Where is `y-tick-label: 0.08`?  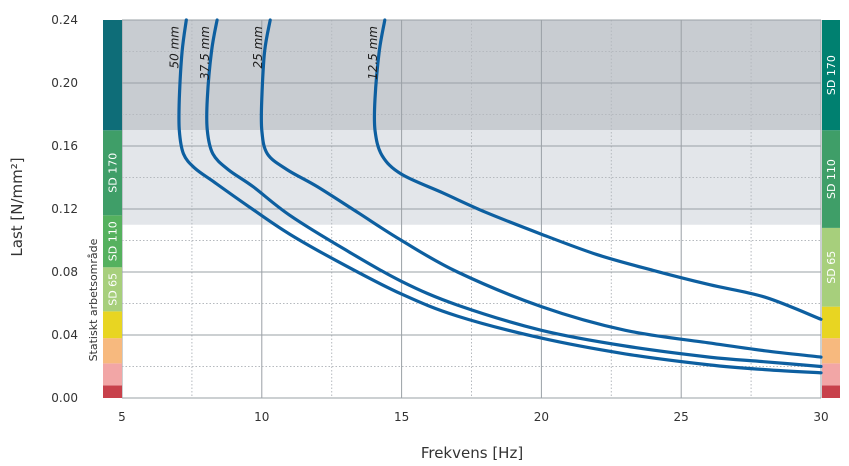 y-tick-label: 0.08 is located at coordinates (64, 272).